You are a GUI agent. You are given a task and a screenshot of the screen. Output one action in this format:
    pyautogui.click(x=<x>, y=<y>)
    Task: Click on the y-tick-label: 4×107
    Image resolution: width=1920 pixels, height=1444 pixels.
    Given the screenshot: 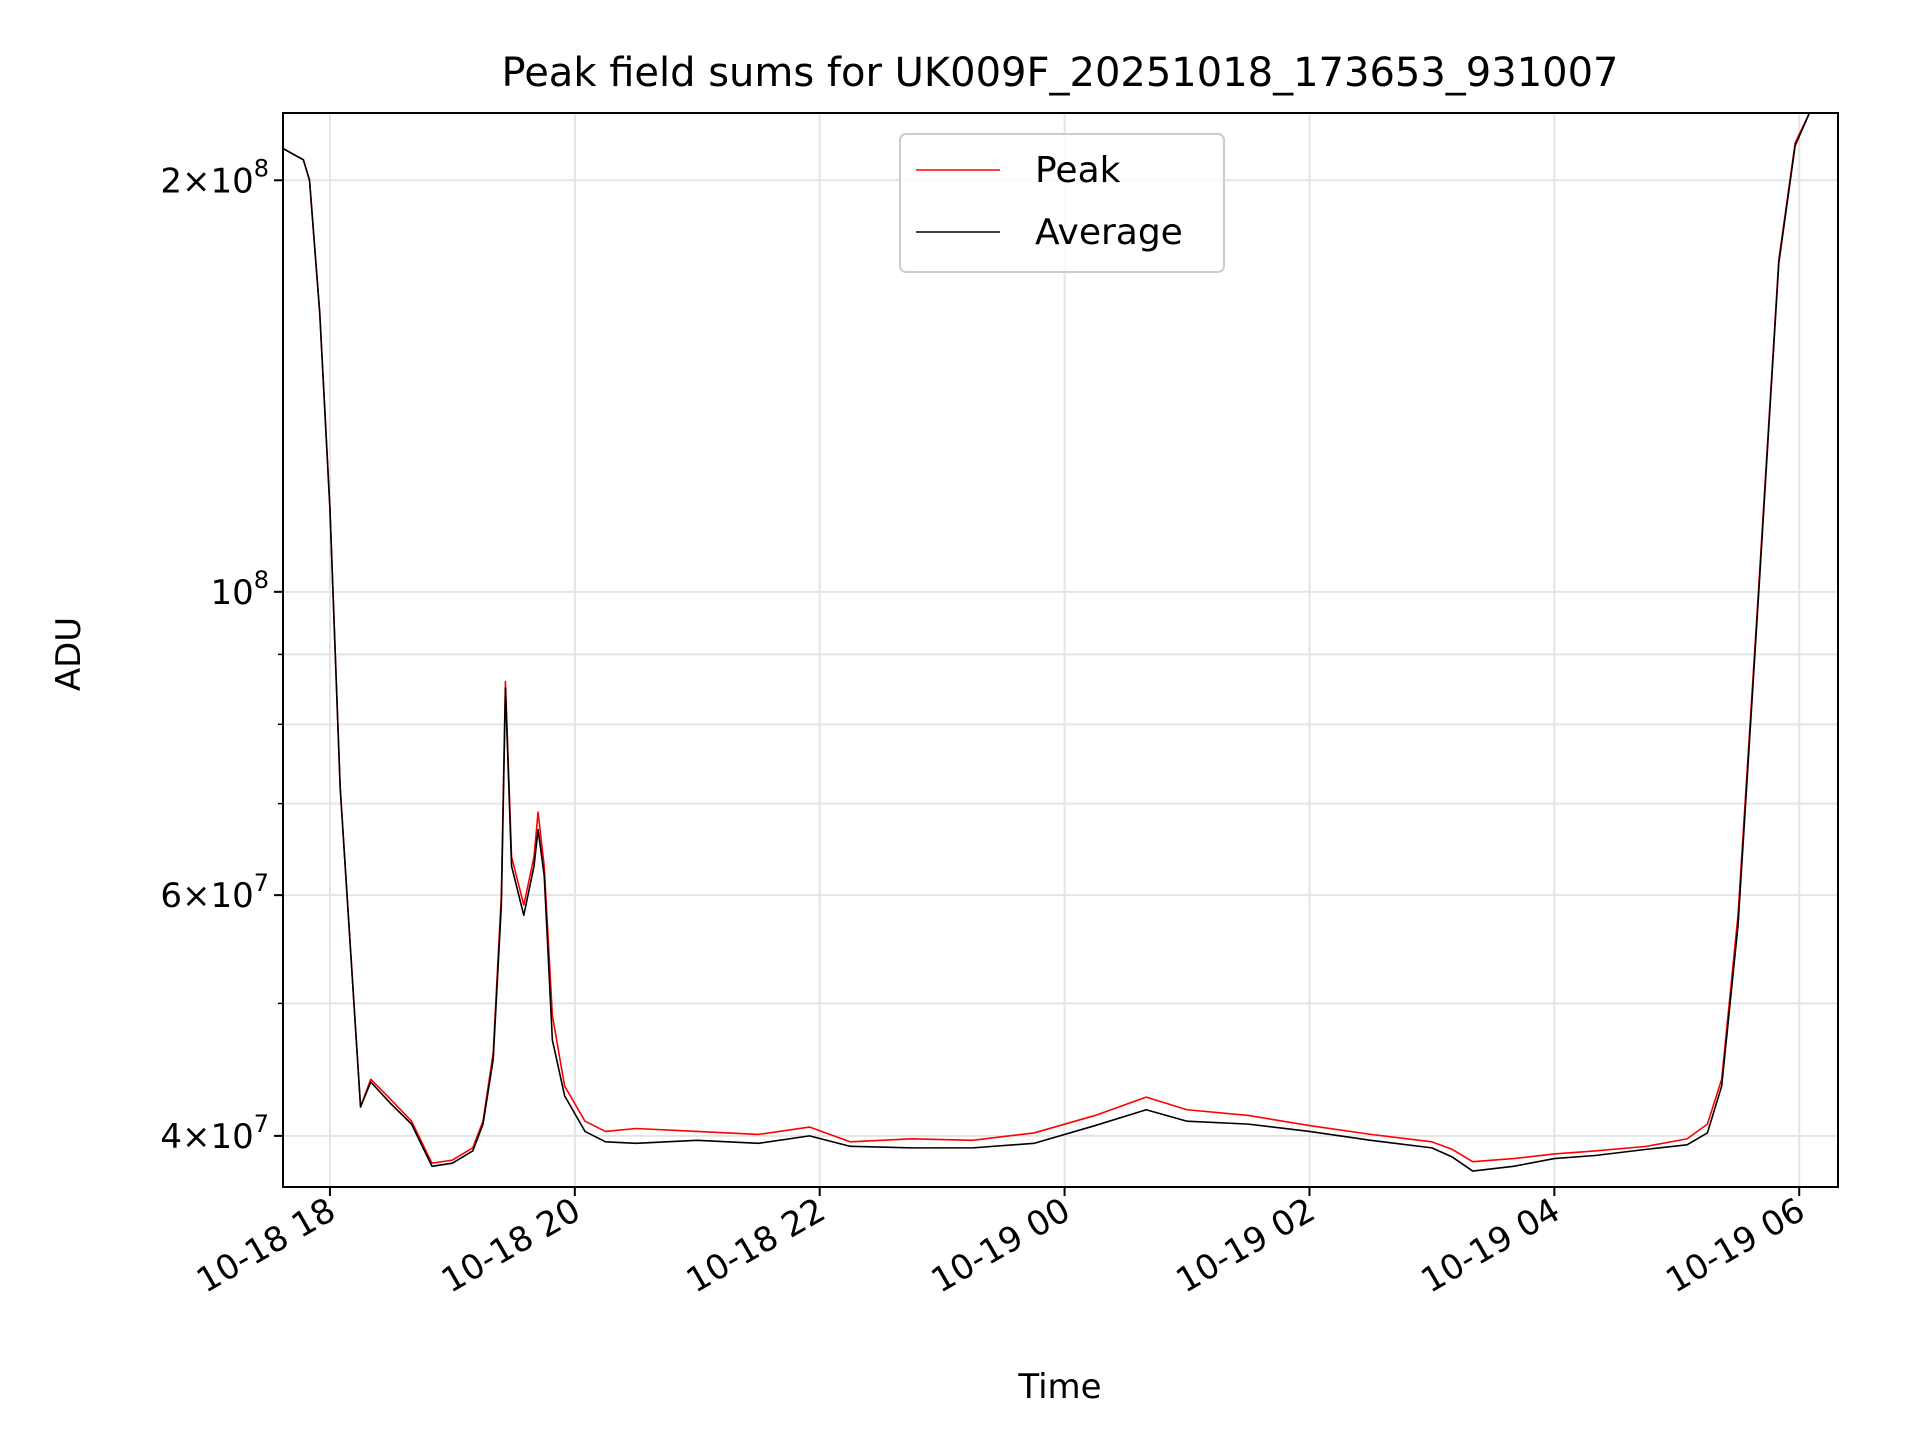 What is the action you would take?
    pyautogui.click(x=214, y=1133)
    